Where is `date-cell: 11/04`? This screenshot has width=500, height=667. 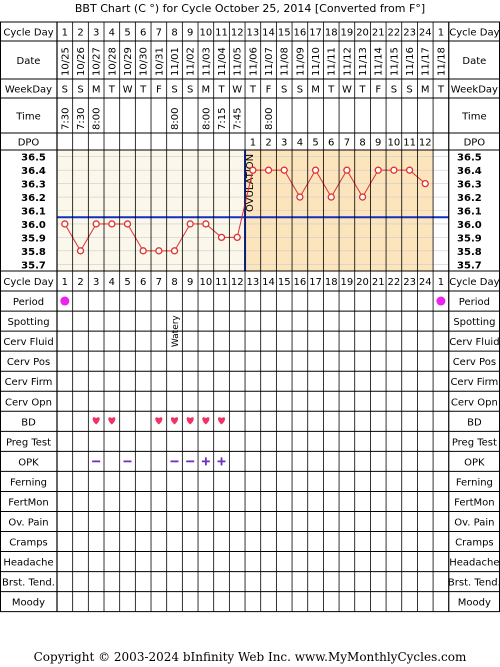 date-cell: 11/04 is located at coordinates (222, 61).